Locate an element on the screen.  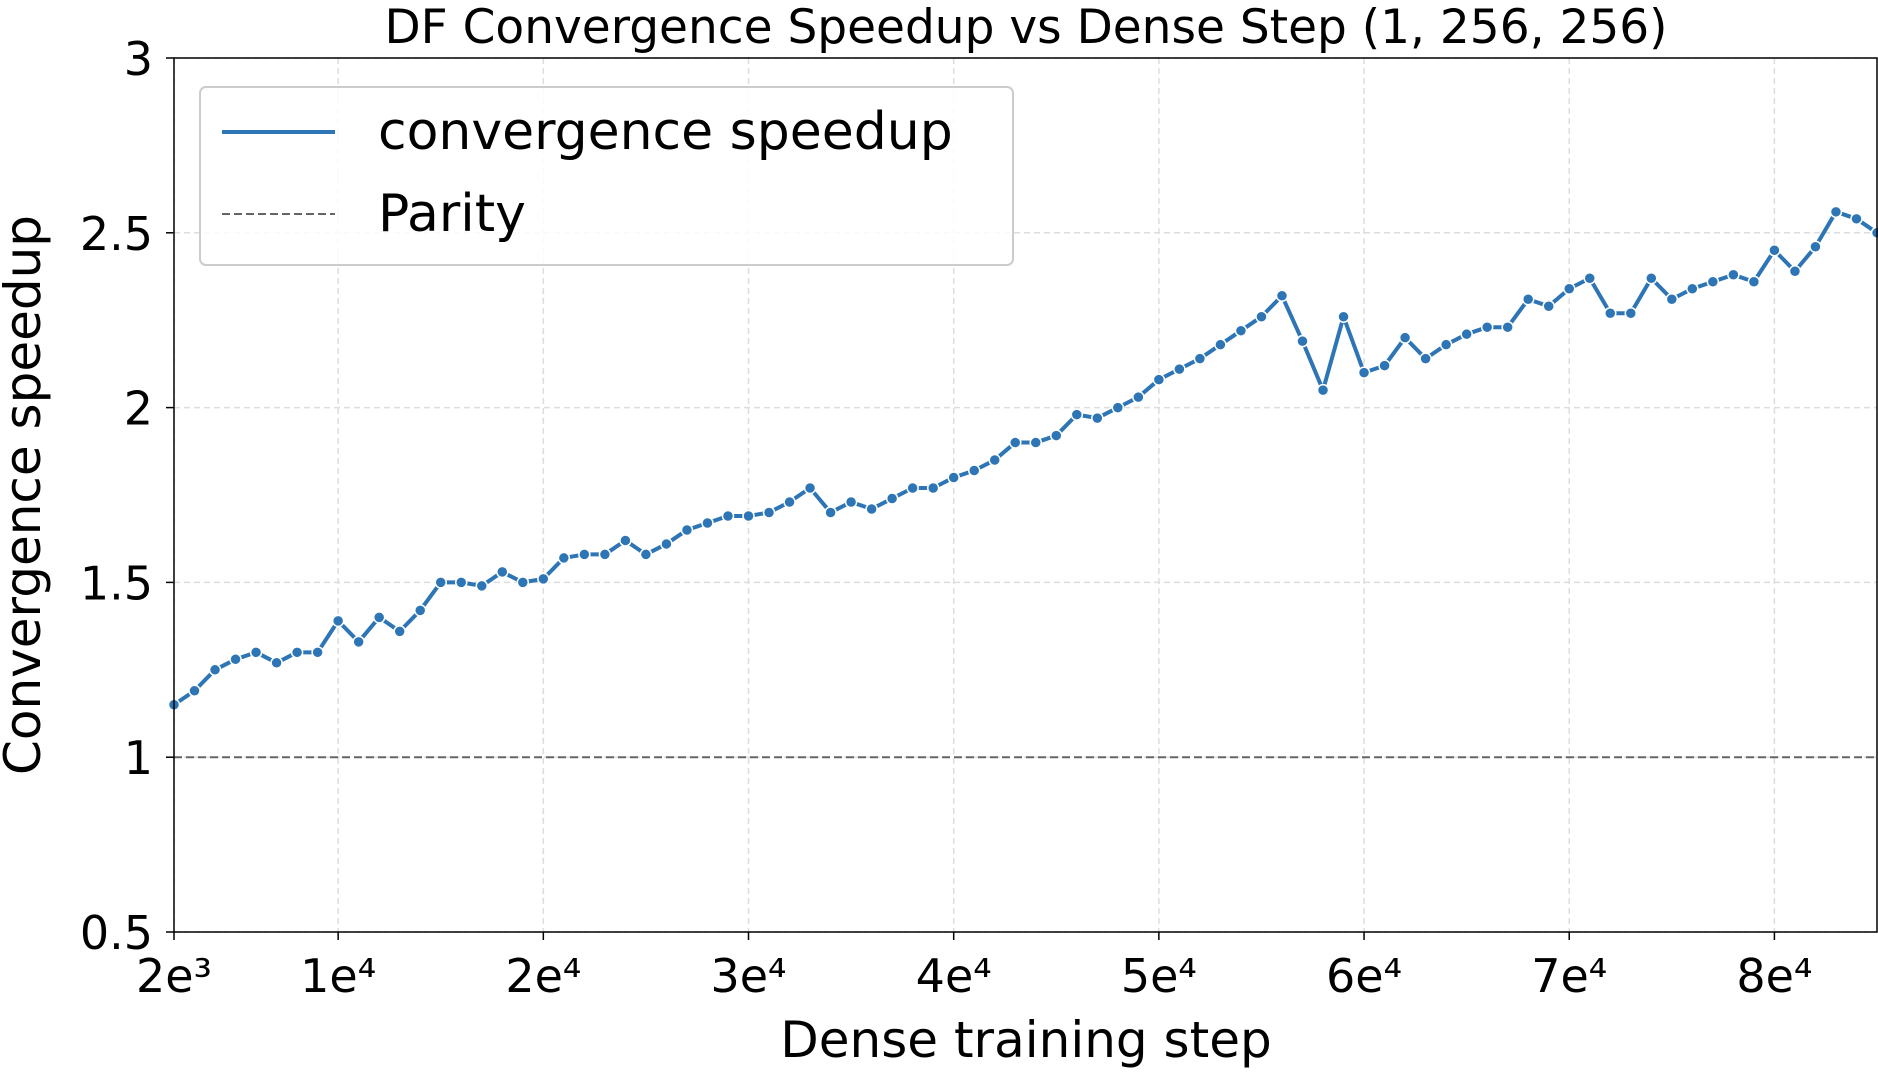
x-tick-label: 2e³ is located at coordinates (174, 976).